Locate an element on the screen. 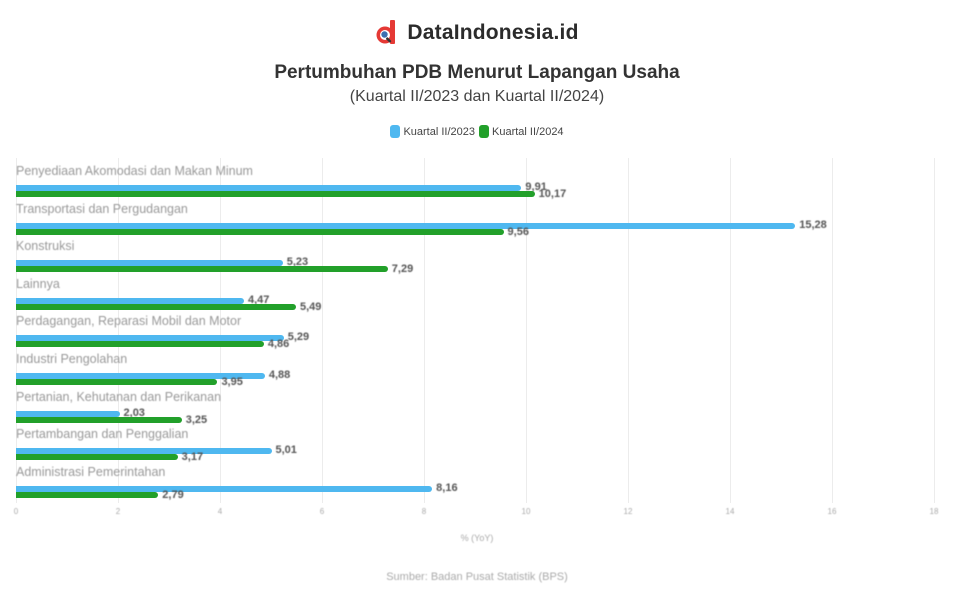 The image size is (954, 596). legend-item-2024: Kuartal II/2024 is located at coordinates (521, 131).